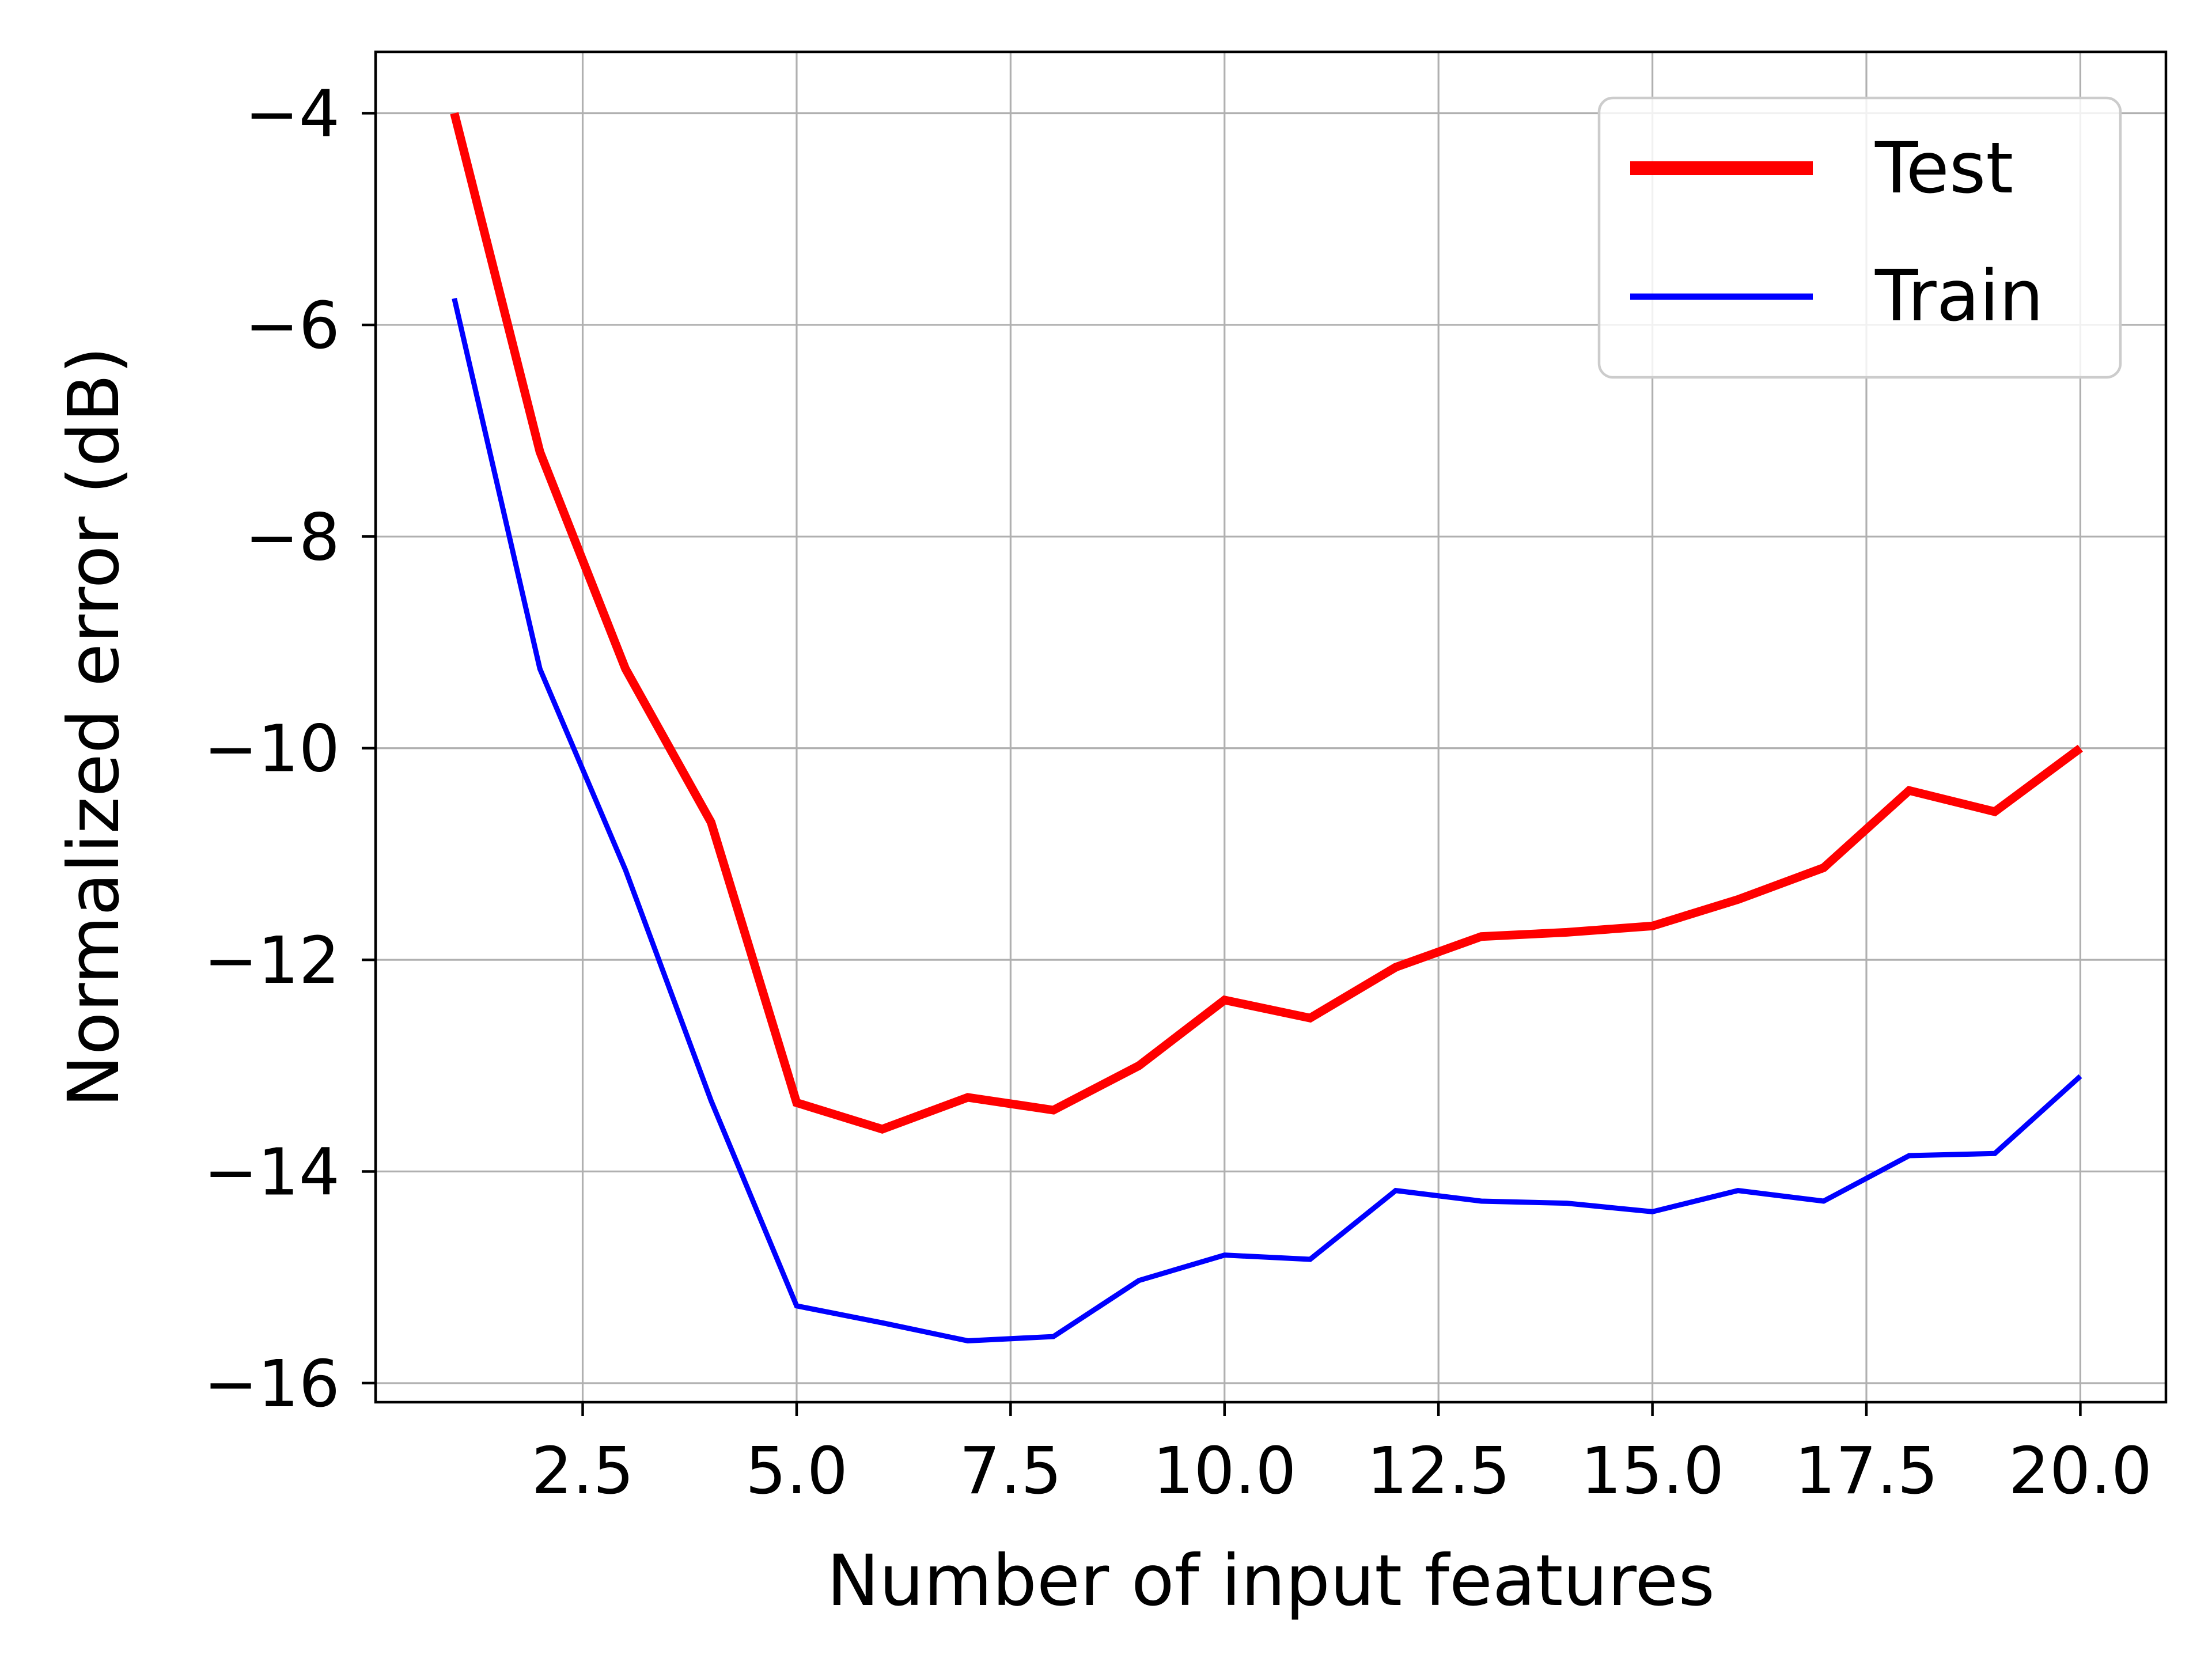  What do you see at coordinates (1271, 1581) in the screenshot?
I see `x-axis-title: Number of input features` at bounding box center [1271, 1581].